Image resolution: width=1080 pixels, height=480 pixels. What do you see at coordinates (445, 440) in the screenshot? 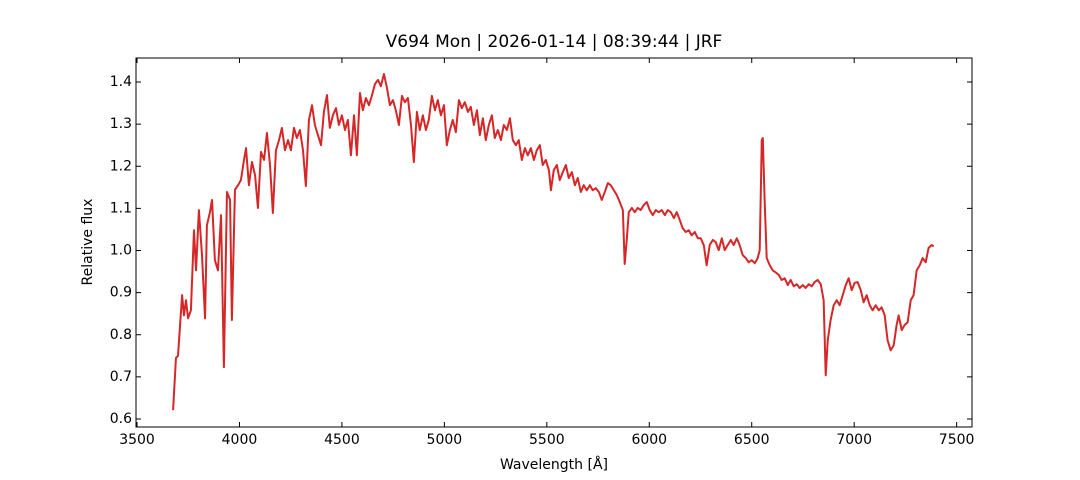
I see `x-tick-label: 5000` at bounding box center [445, 440].